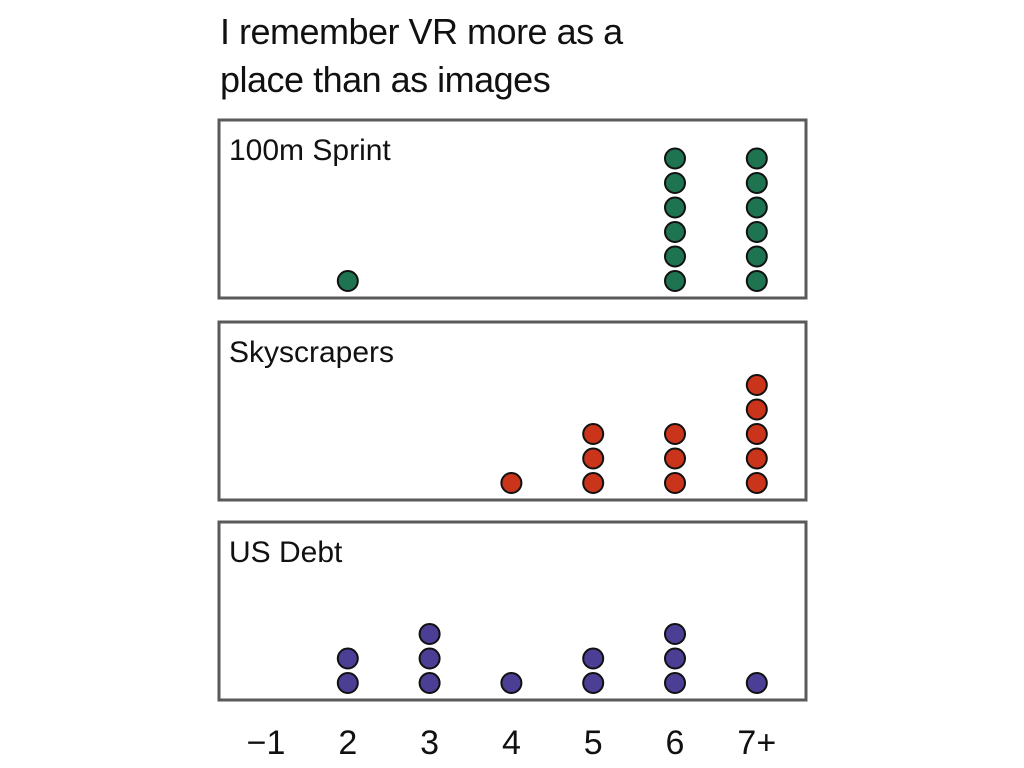  What do you see at coordinates (421, 31) in the screenshot?
I see `chart-title-line-1: I remember VR more as a` at bounding box center [421, 31].